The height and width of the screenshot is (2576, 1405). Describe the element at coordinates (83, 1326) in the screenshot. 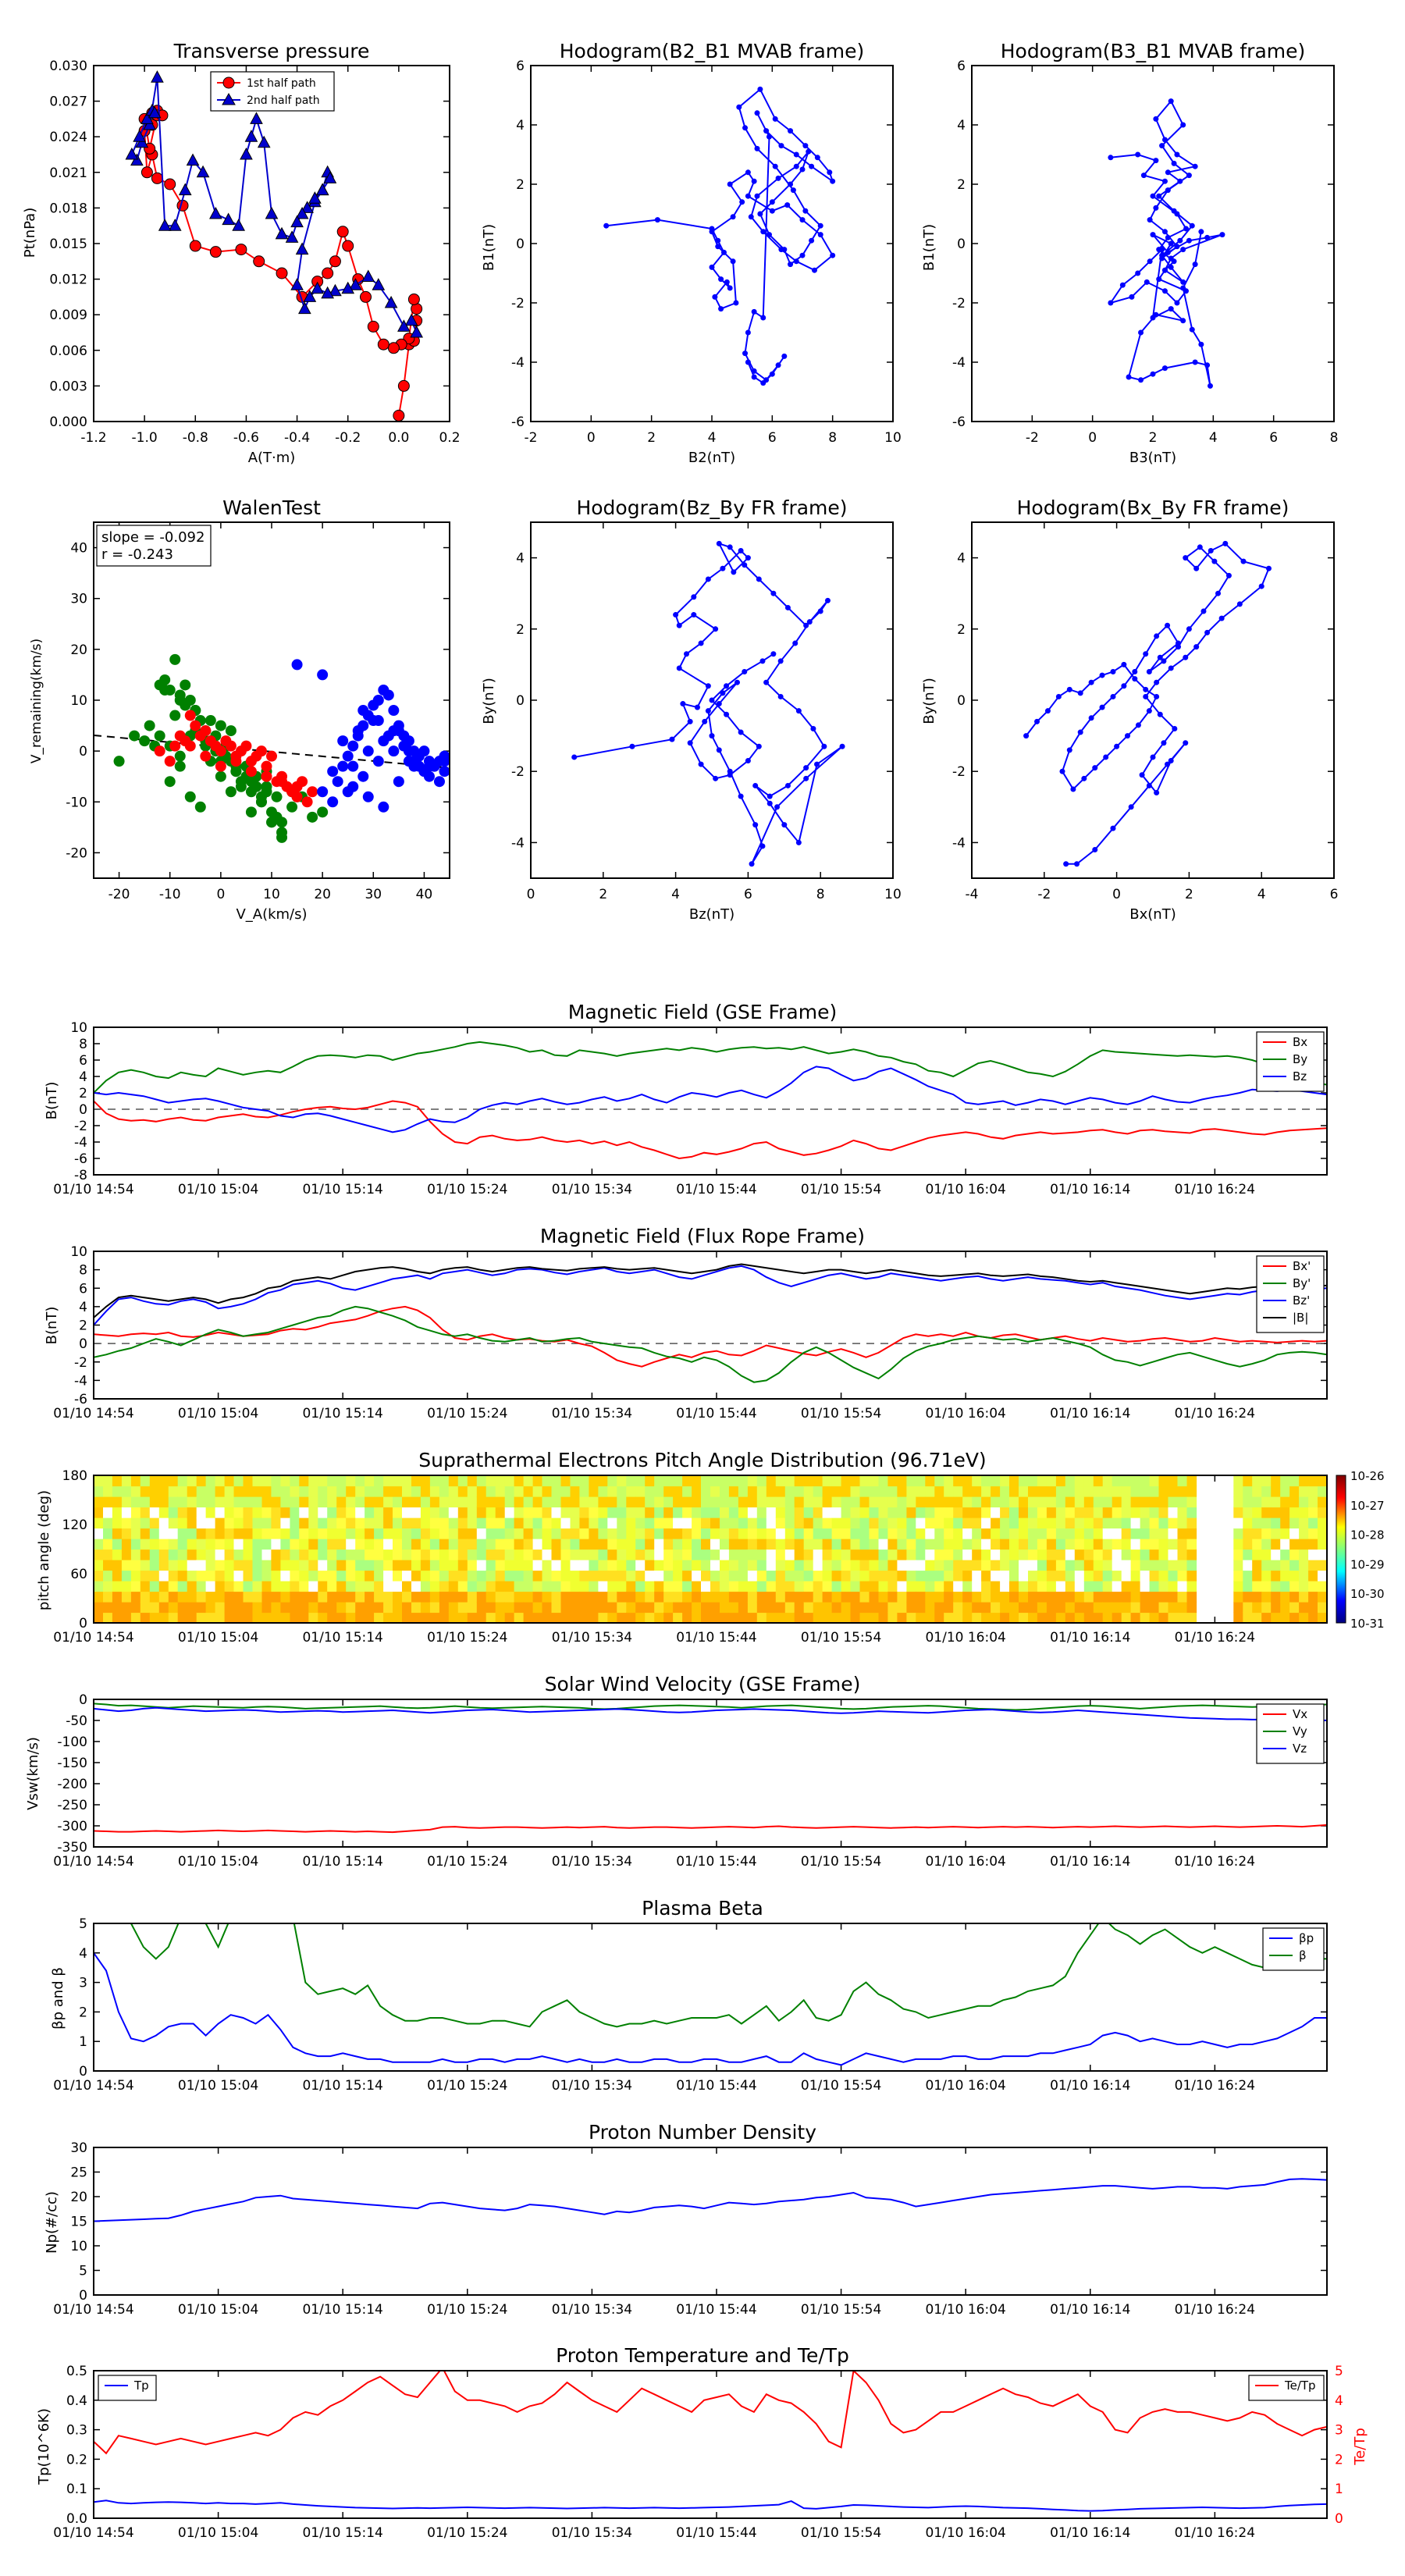

I see `y-tick-label: 2` at that location.